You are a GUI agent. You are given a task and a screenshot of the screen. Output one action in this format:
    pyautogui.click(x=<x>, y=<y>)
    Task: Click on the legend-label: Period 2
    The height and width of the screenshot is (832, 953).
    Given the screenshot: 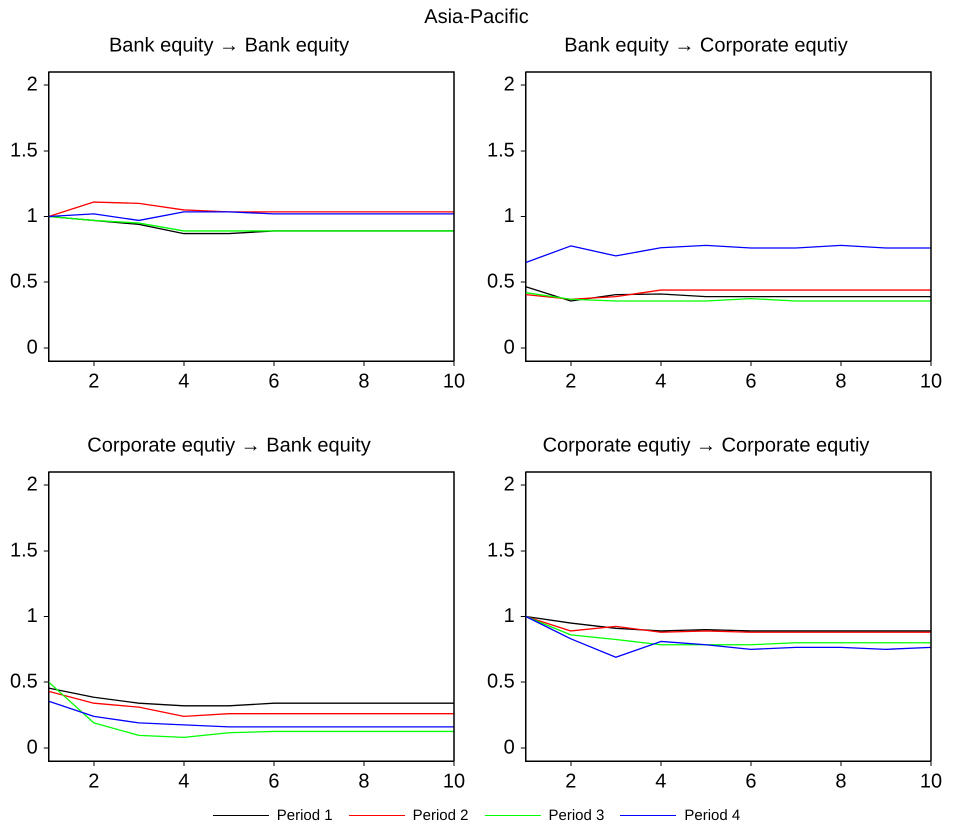 What is the action you would take?
    pyautogui.click(x=440, y=815)
    